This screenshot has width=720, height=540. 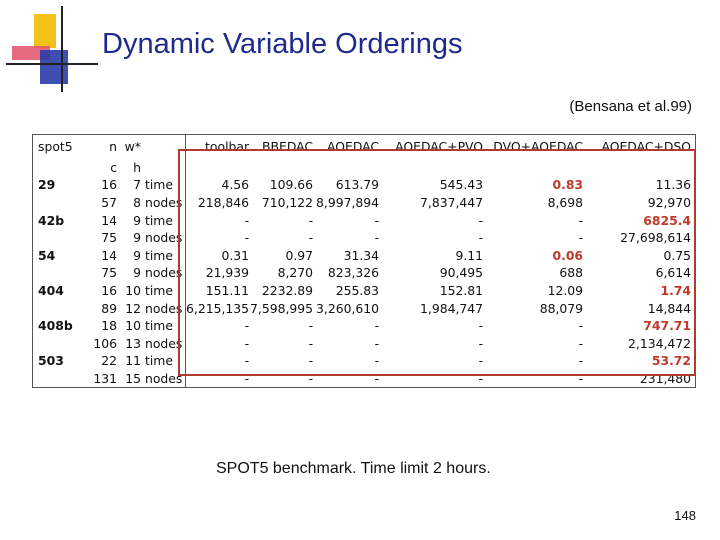 I want to click on table-row: 54 14 9 time 0.31 0.97 31.34 9.11 0.06 0.75, so click(x=364, y=255).